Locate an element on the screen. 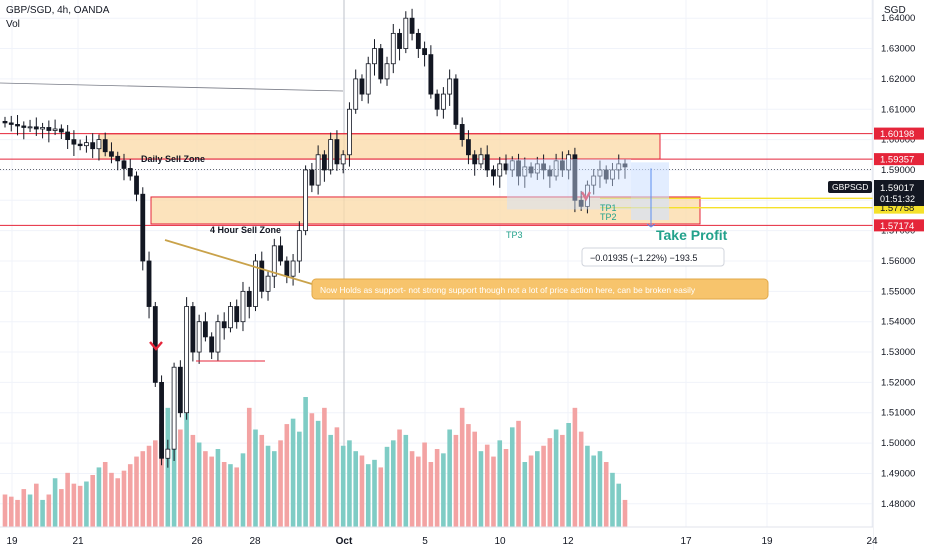 The height and width of the screenshot is (550, 932). price-tick: 1.54000 is located at coordinates (898, 322).